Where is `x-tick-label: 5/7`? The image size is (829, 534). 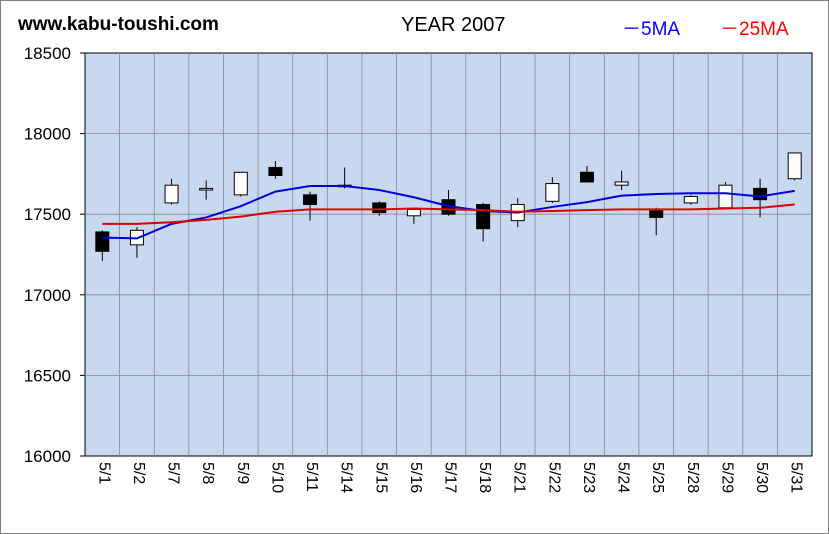 x-tick-label: 5/7 is located at coordinates (173, 473).